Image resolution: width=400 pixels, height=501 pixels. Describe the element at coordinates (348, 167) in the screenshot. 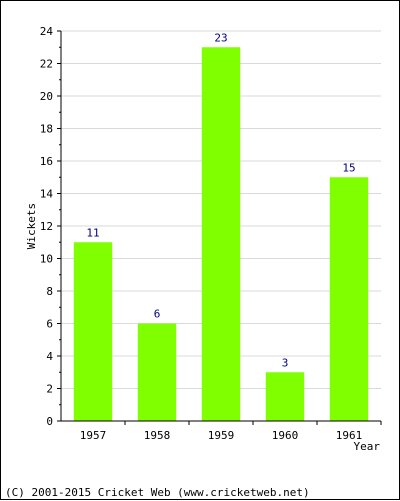

I see `data-label-1961: 15` at that location.